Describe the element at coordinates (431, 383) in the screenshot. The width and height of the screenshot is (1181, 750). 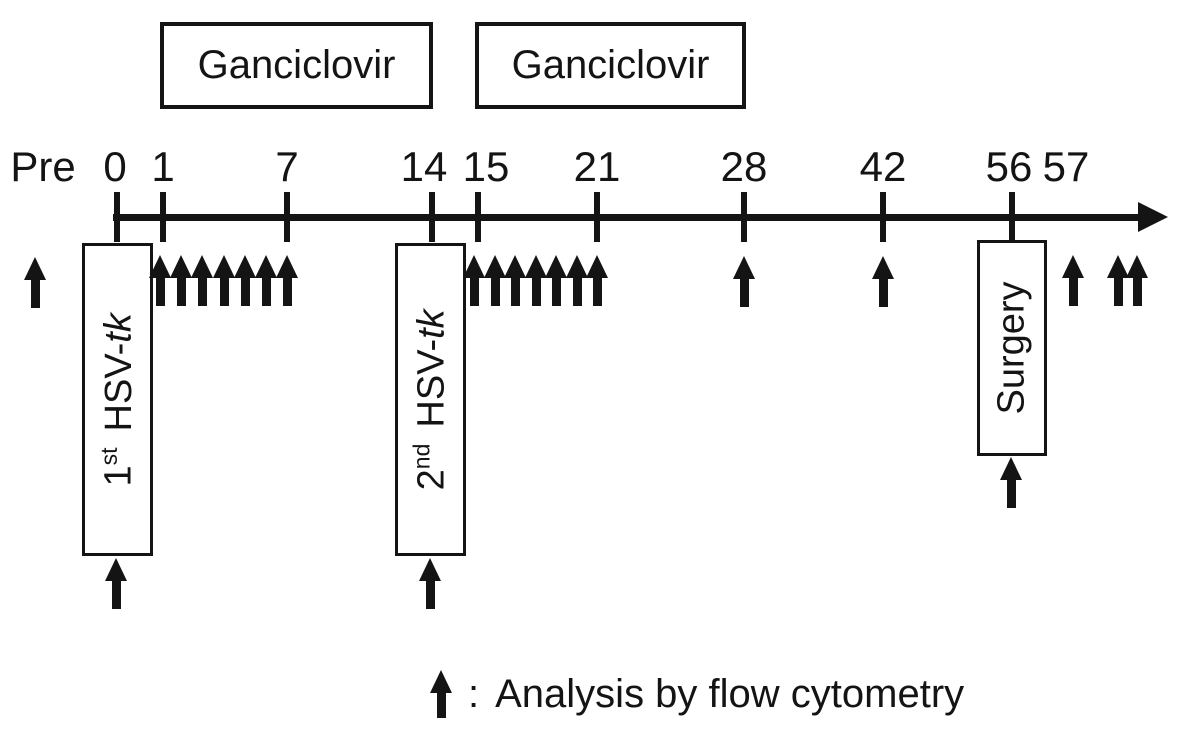
I see `hsv2-name: HSV-` at that location.